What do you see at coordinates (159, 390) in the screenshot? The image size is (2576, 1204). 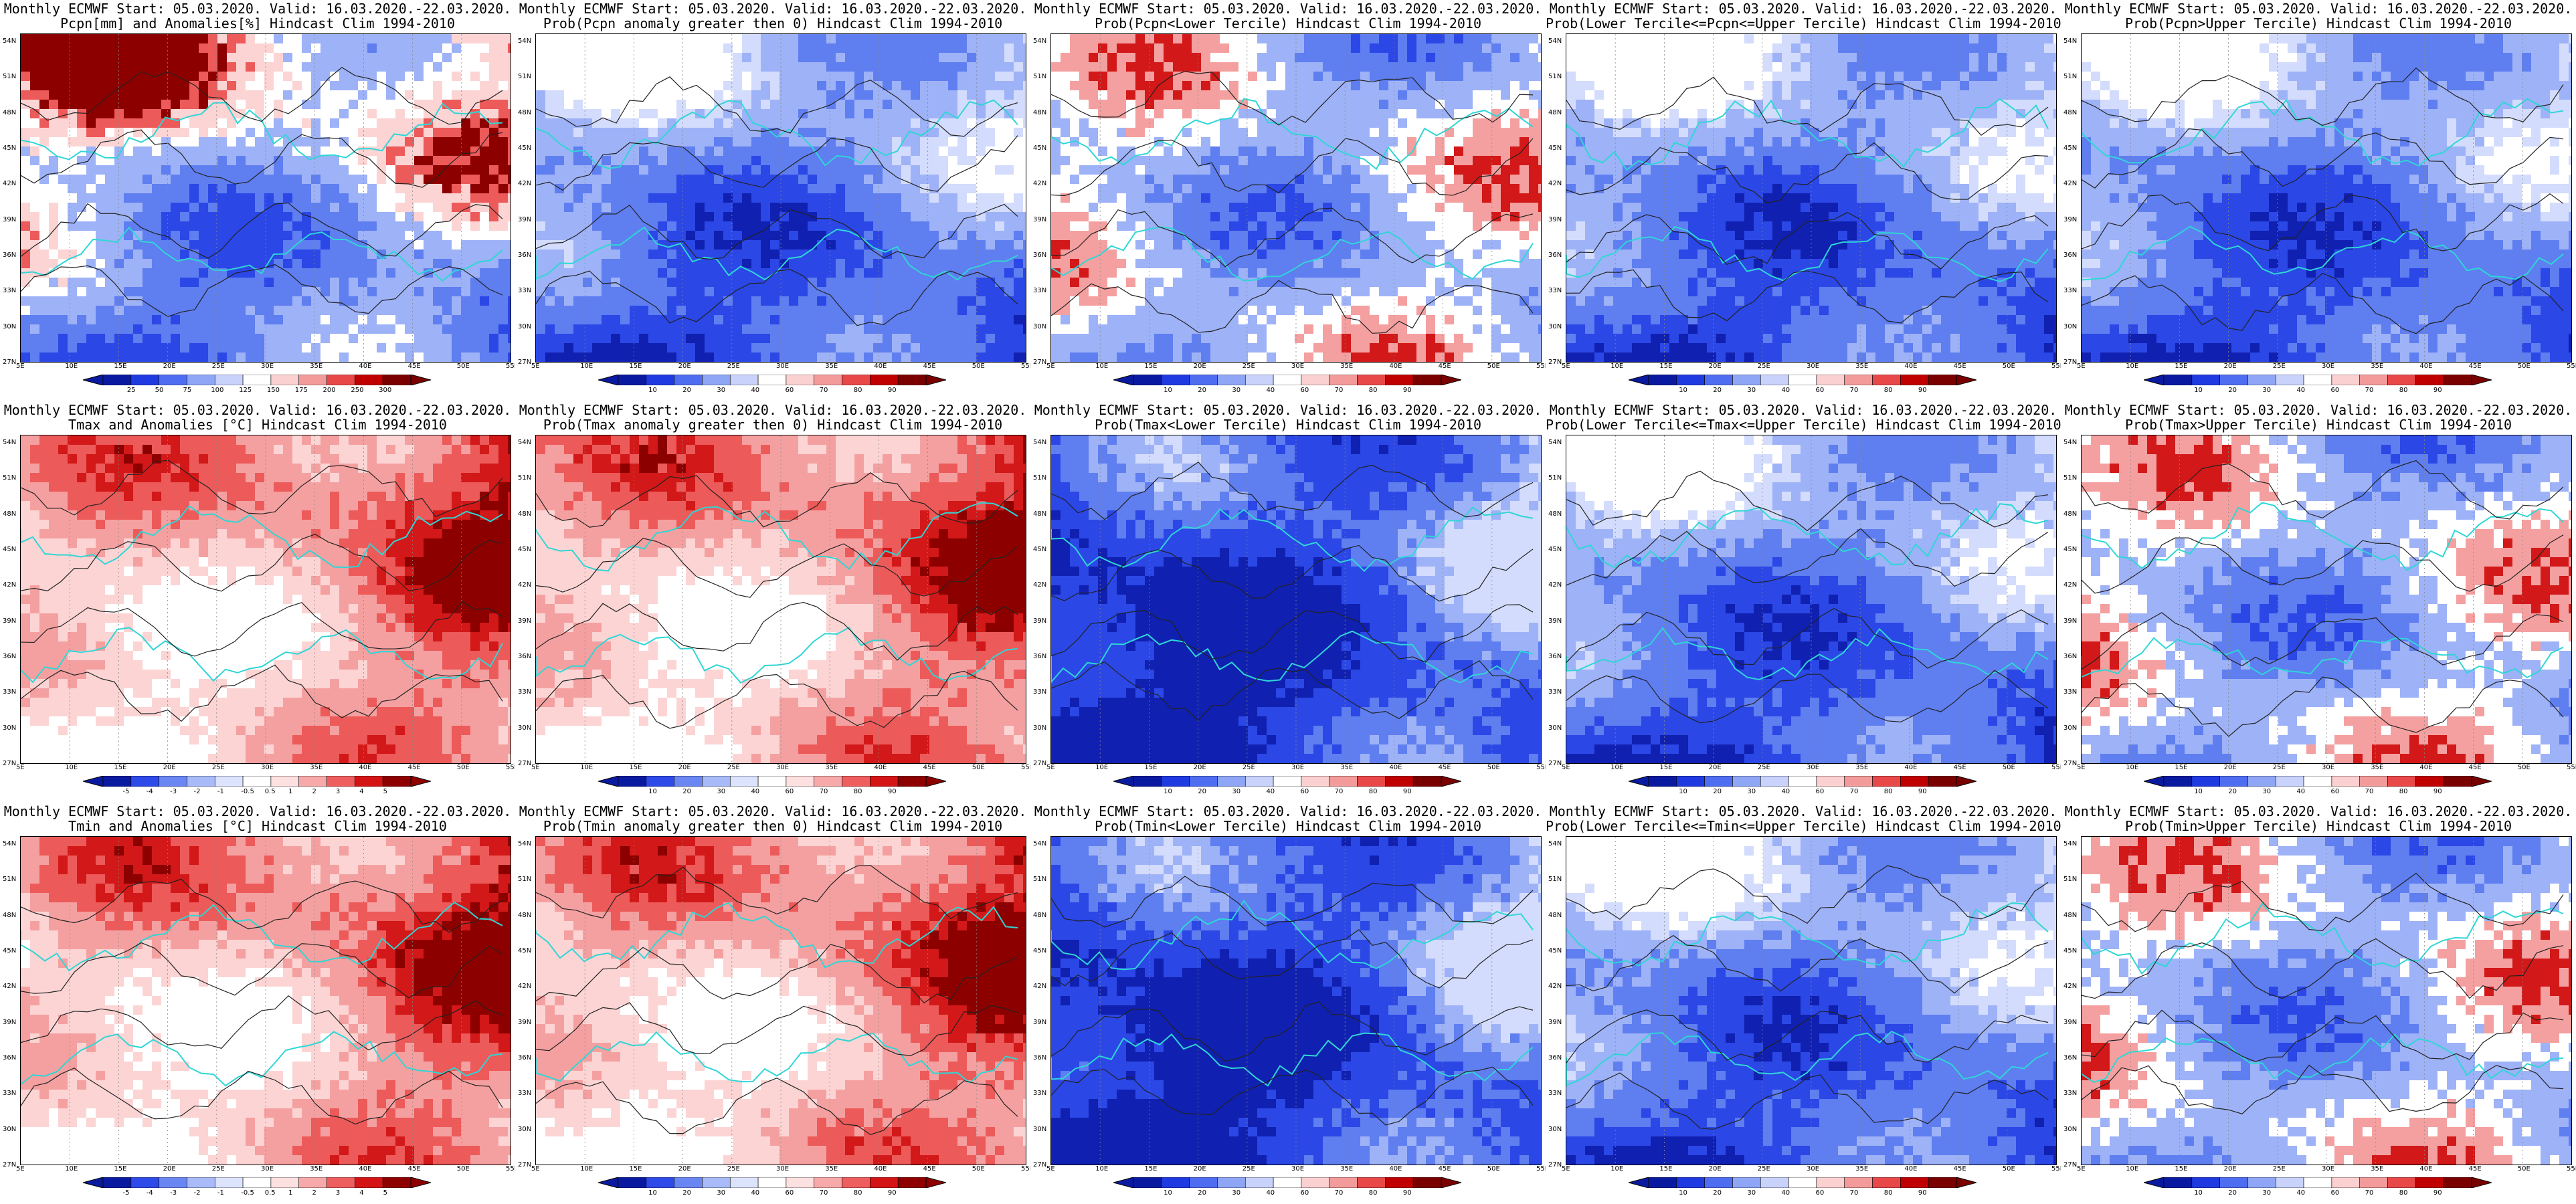 I see `colorbar-tick-label: 50` at bounding box center [159, 390].